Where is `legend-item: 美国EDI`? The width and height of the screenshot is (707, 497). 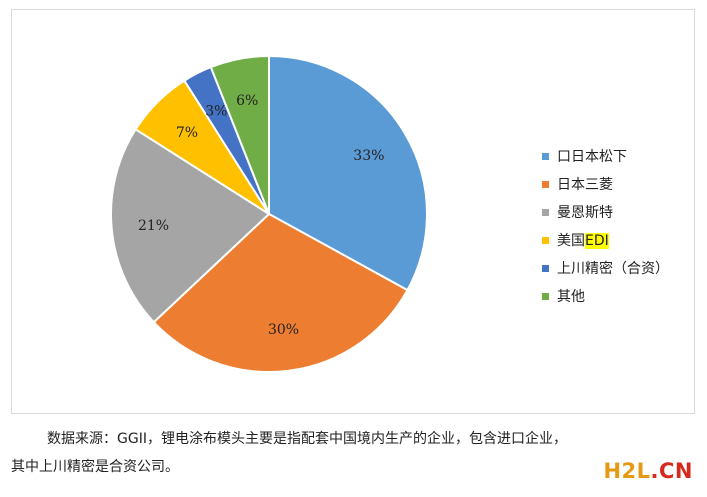 legend-item: 美国EDI is located at coordinates (605, 240).